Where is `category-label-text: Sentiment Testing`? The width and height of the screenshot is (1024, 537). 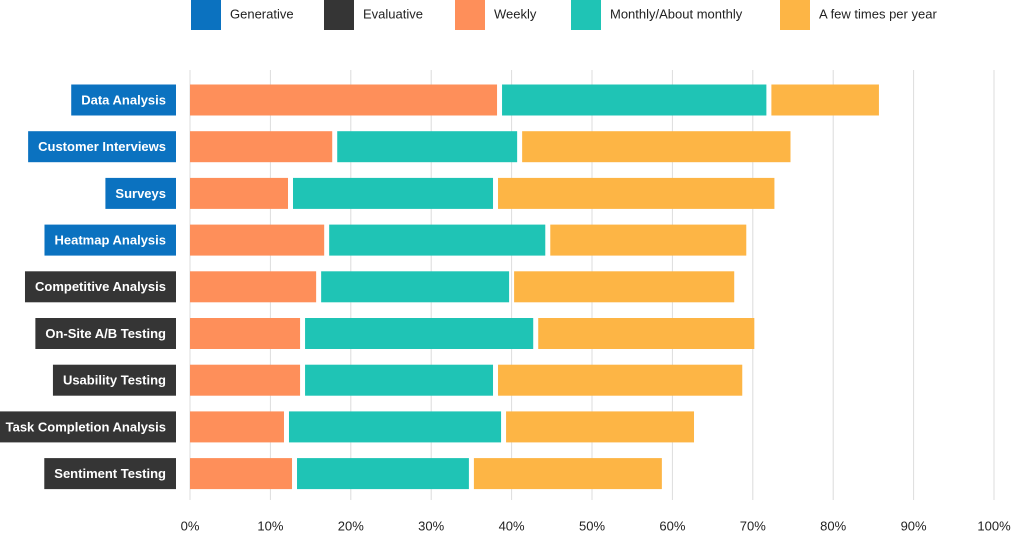
category-label-text: Sentiment Testing is located at coordinates (110, 473).